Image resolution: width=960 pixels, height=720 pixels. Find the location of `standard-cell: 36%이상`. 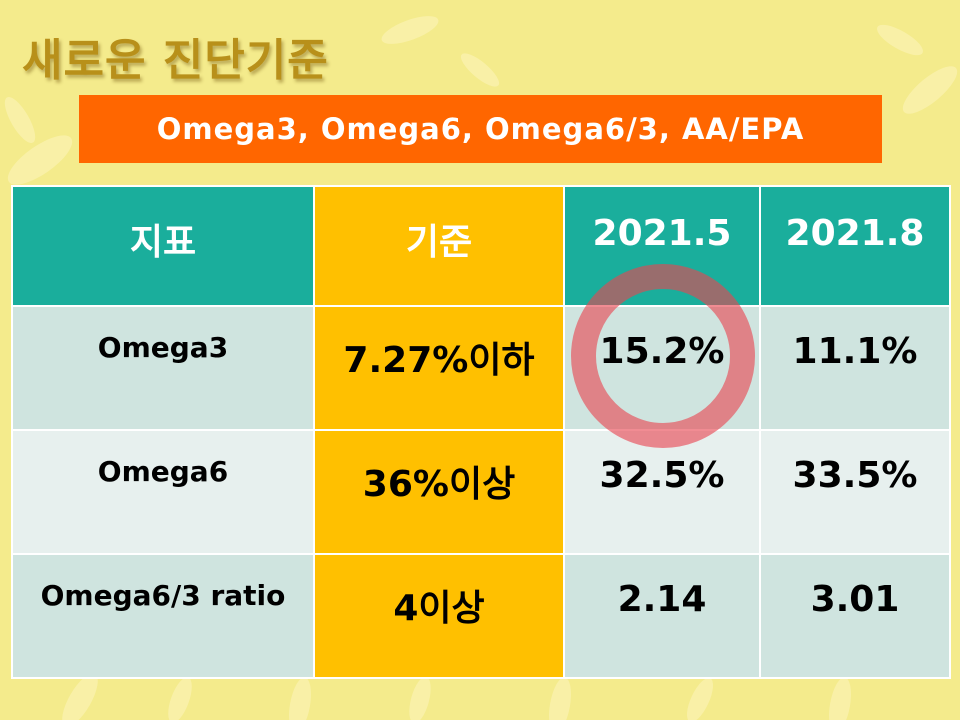

standard-cell: 36%이상 is located at coordinates (439, 492).